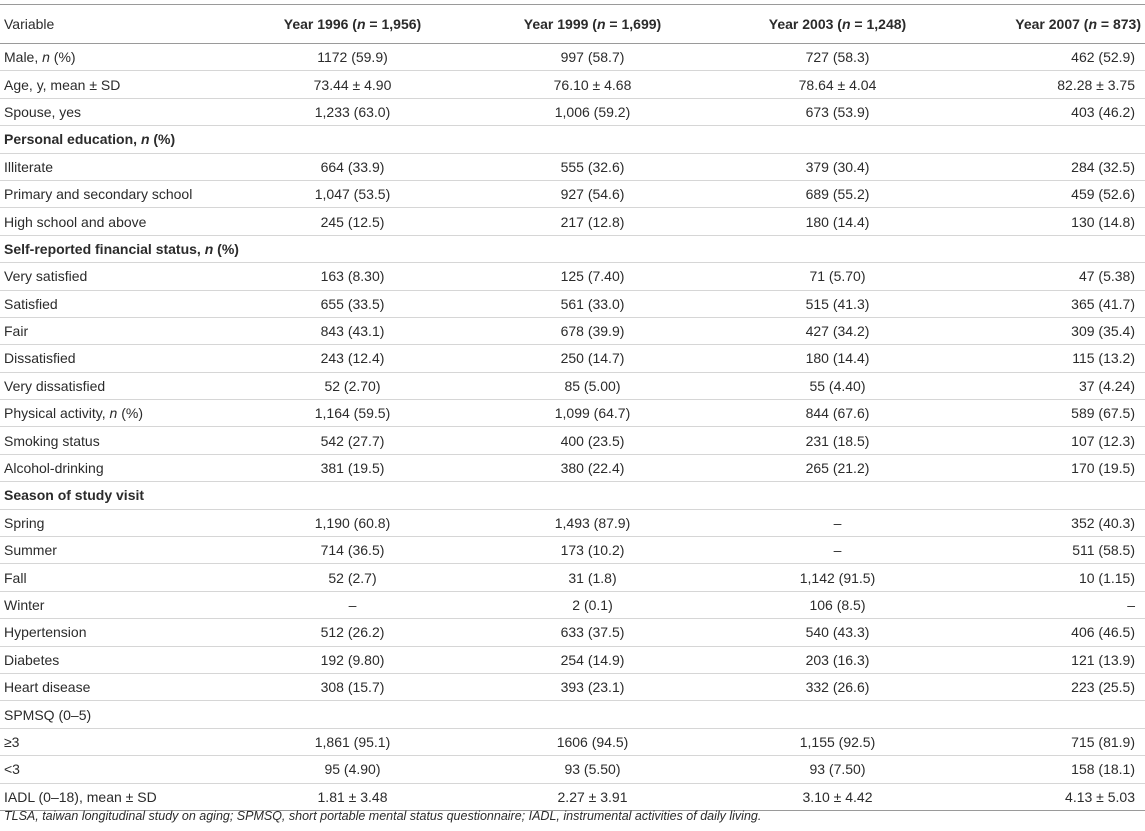 This screenshot has height=831, width=1145. Describe the element at coordinates (837, 605) in the screenshot. I see `value-cell: 106 (8.5)` at that location.